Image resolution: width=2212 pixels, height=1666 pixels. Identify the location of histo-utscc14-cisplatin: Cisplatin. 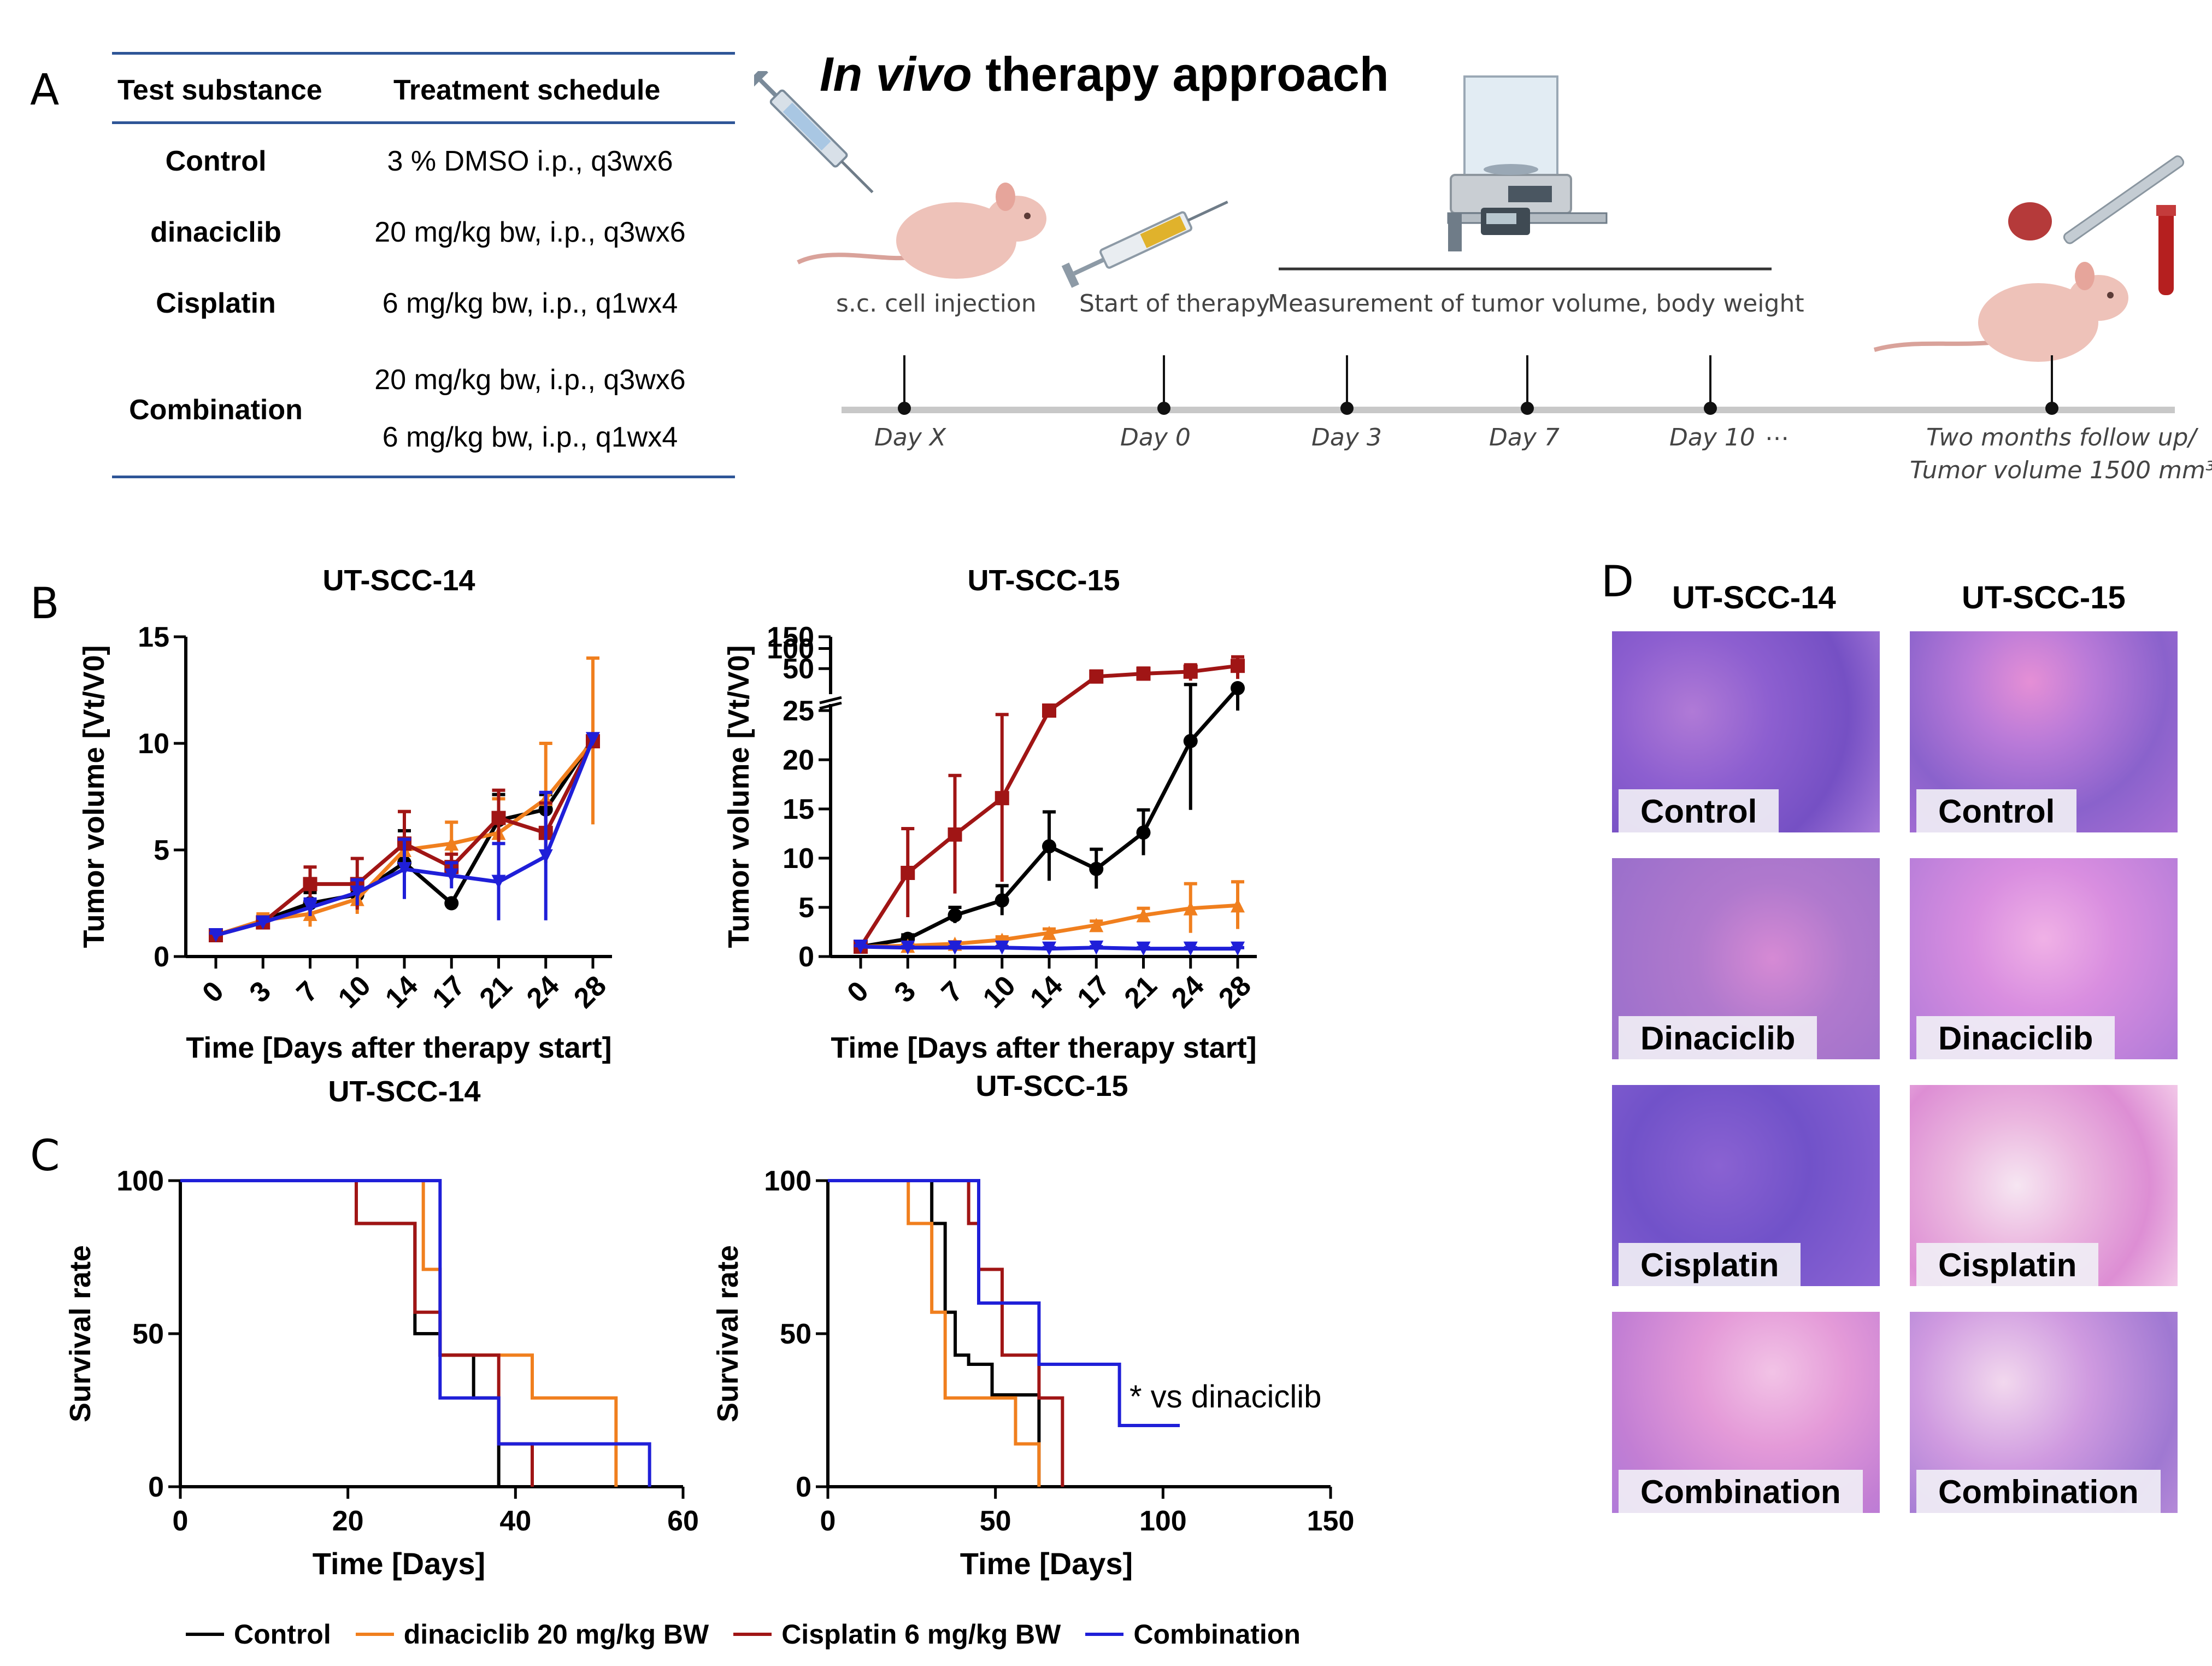
(1746, 1185).